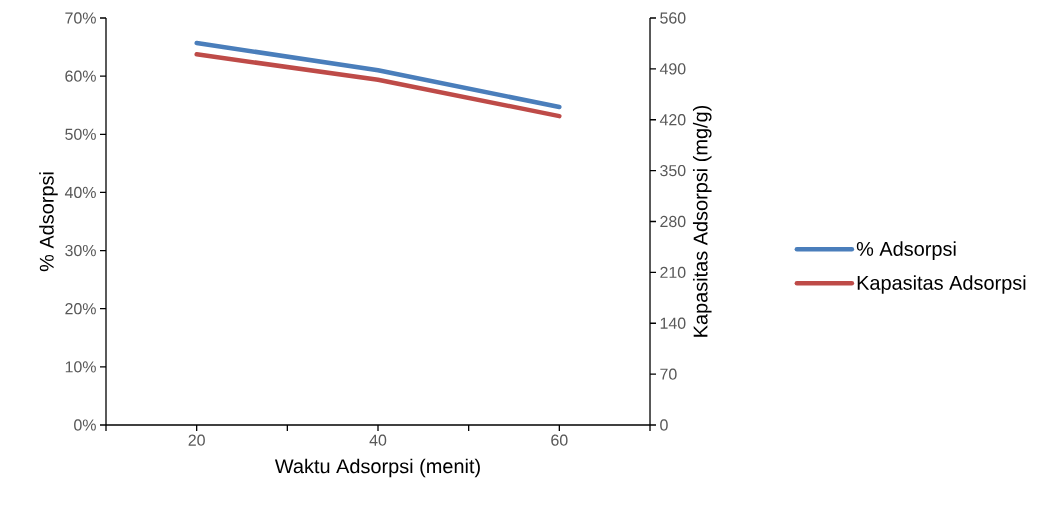 The width and height of the screenshot is (1062, 508). I want to click on y-tick-label: 40%, so click(80, 192).